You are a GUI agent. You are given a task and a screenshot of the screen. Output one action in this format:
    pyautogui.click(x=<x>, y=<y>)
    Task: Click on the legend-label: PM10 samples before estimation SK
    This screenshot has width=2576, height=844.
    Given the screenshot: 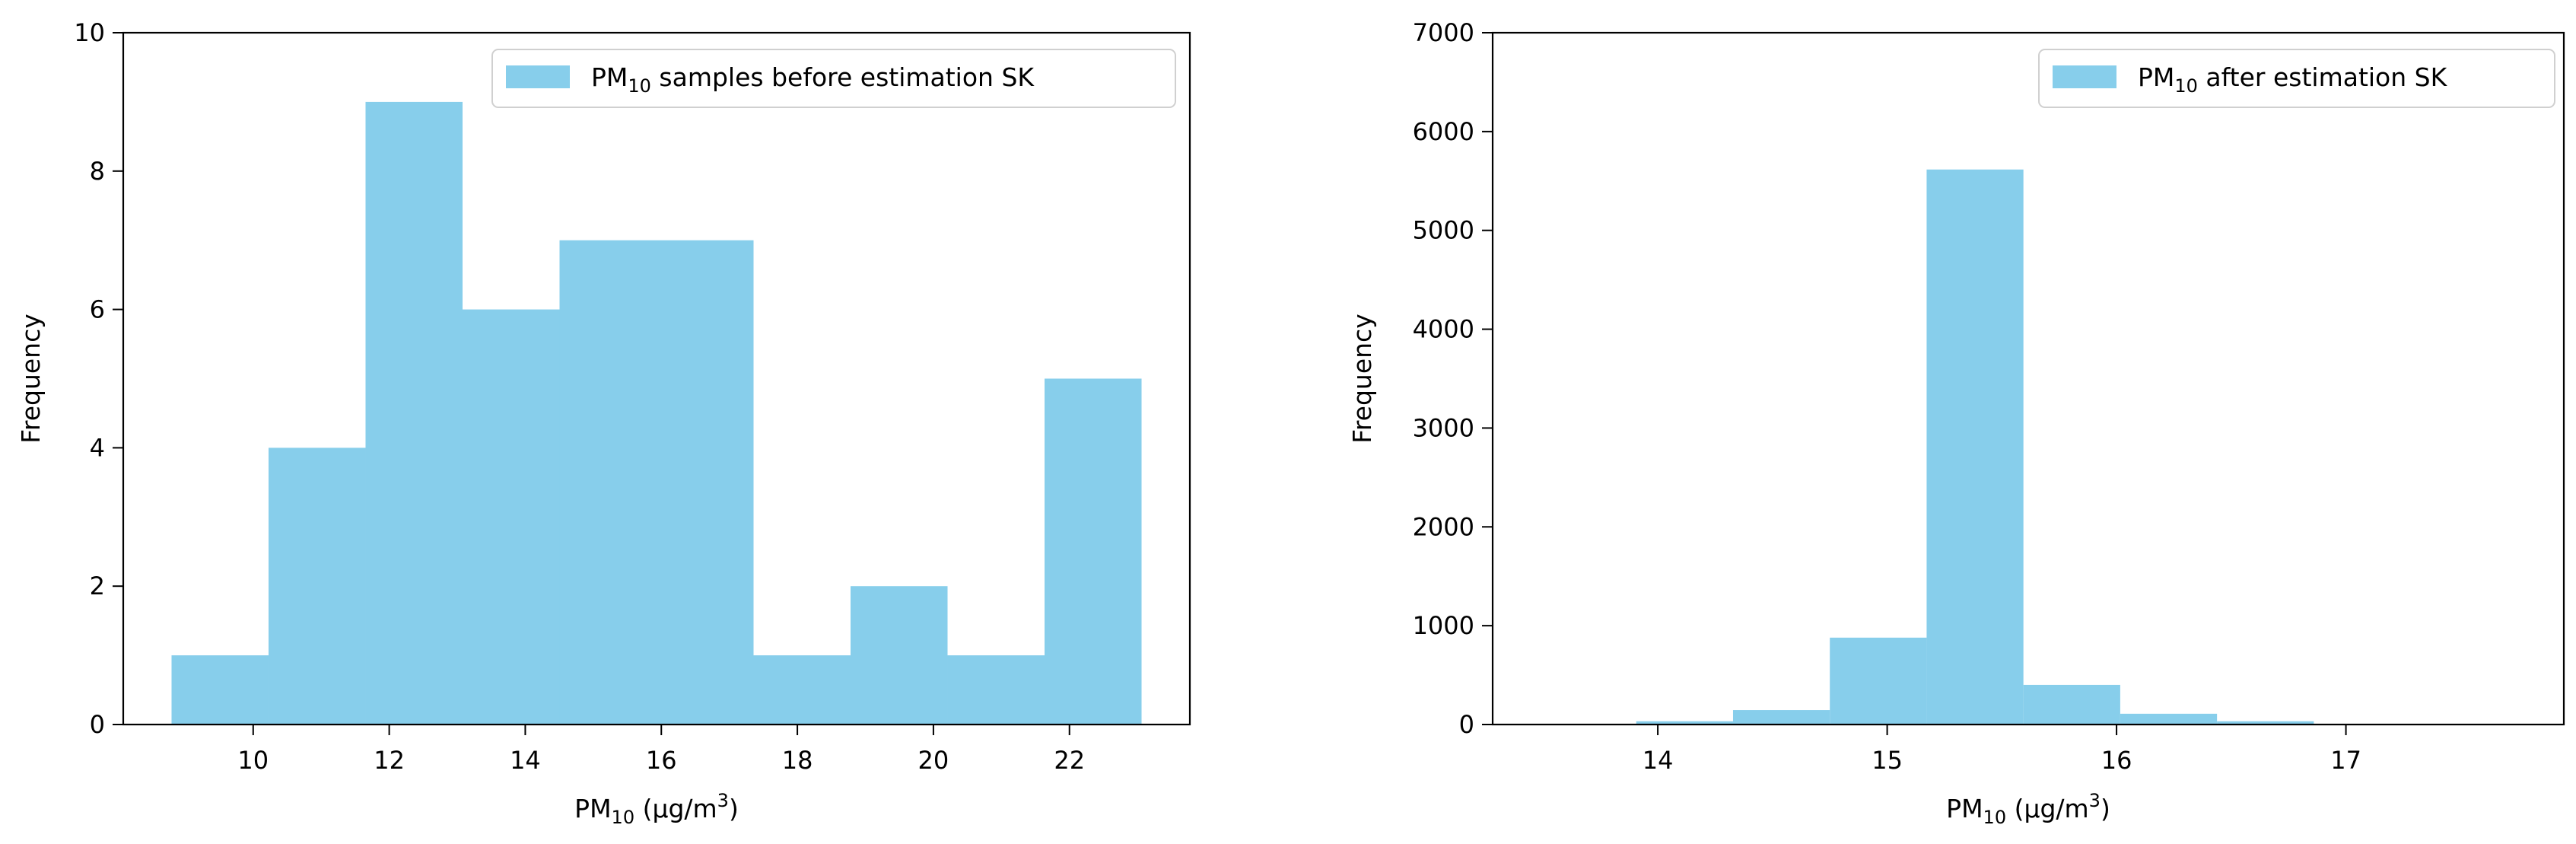 What is the action you would take?
    pyautogui.click(x=813, y=79)
    